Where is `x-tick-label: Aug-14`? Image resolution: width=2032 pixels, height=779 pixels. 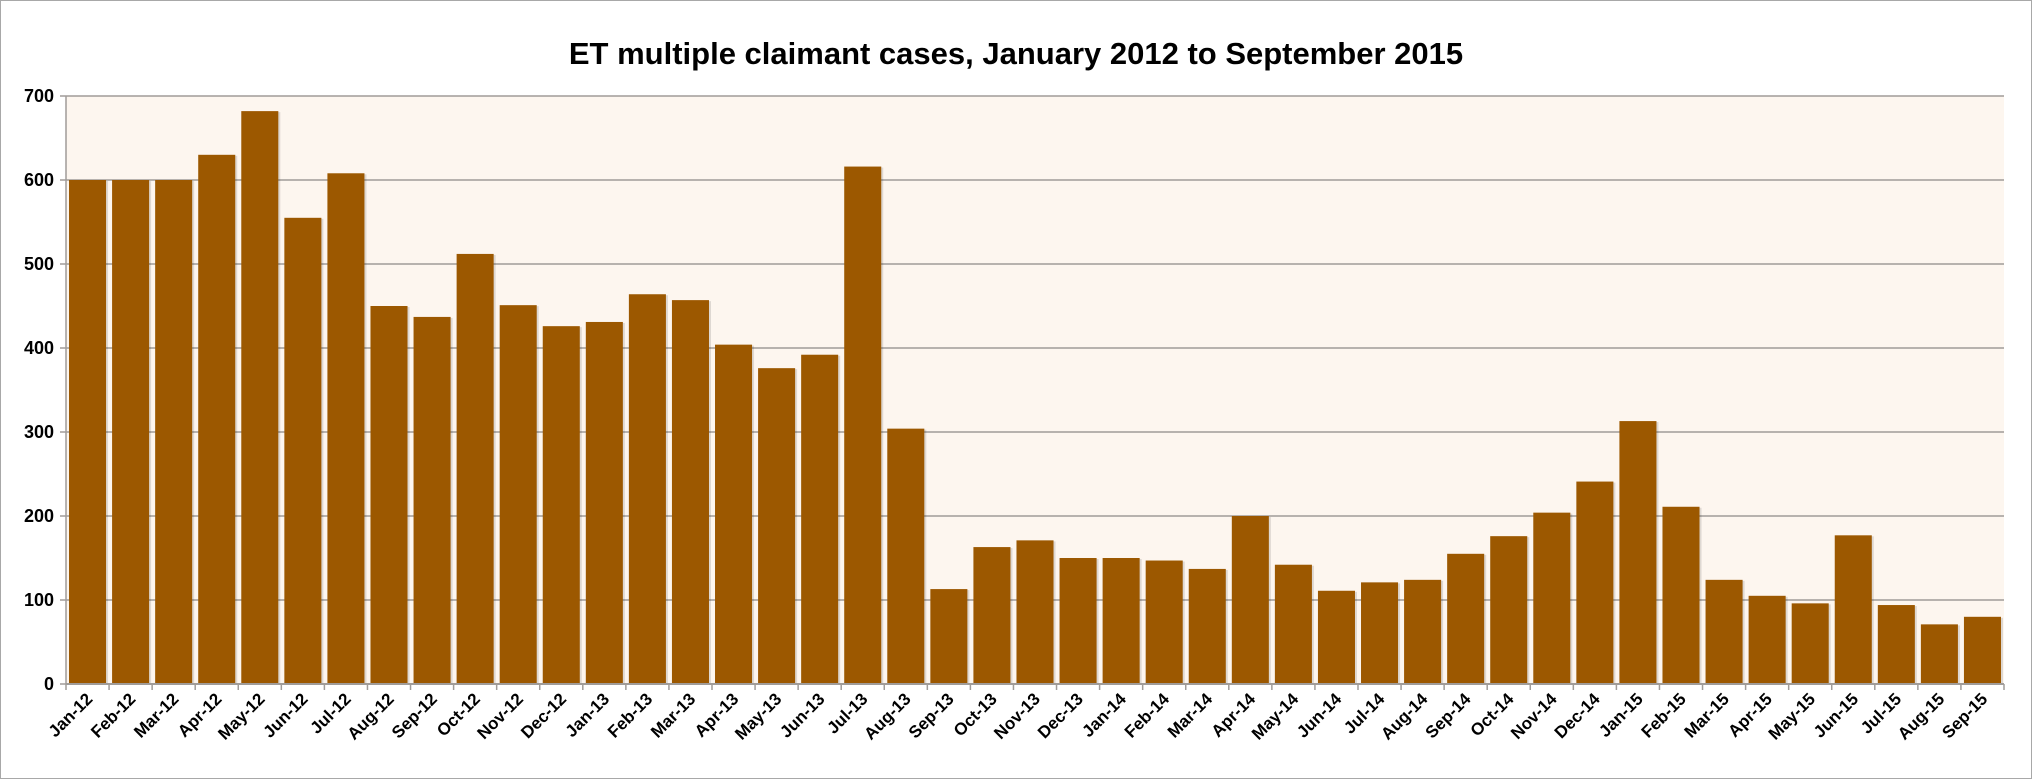 x-tick-label: Aug-14 is located at coordinates (1404, 716).